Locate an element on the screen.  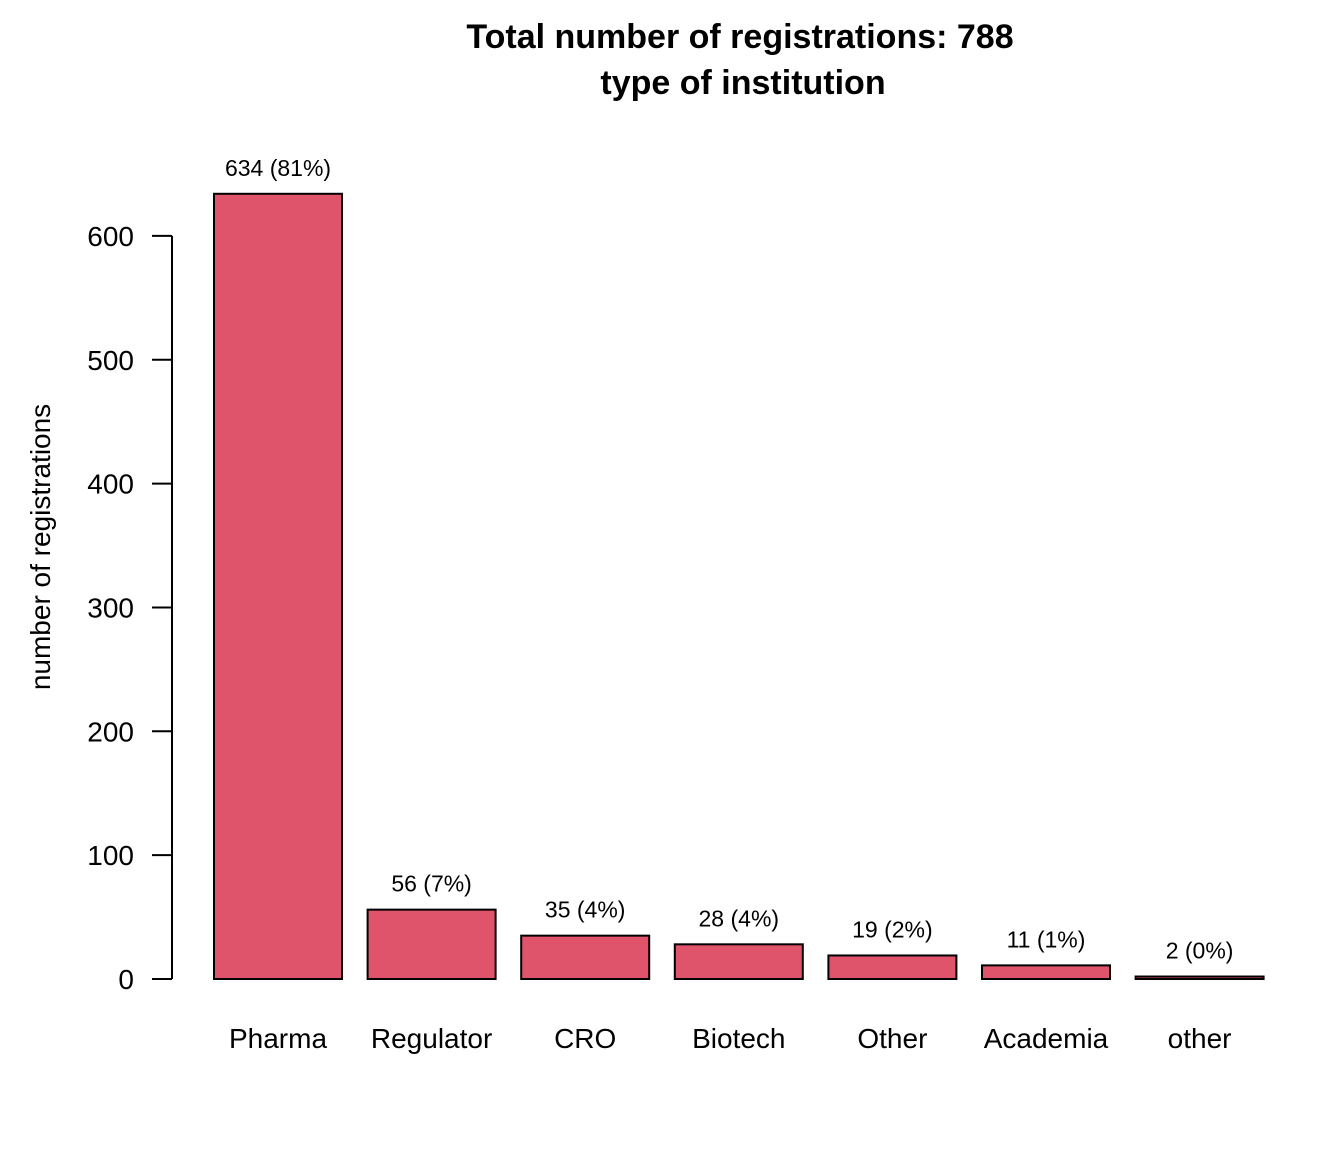
y-tick-label: 600 is located at coordinates (110, 236).